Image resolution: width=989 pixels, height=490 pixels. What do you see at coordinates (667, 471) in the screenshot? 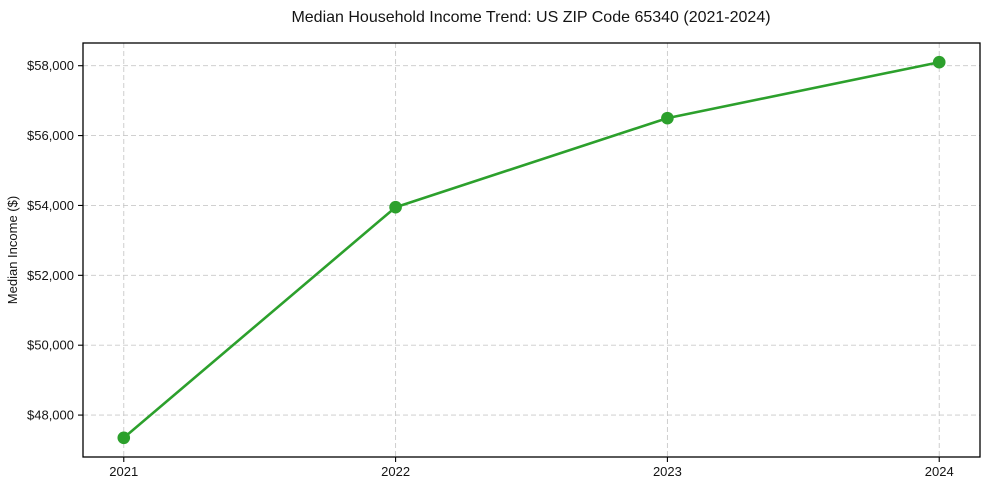
I see `x-tick-label: 2023` at bounding box center [667, 471].